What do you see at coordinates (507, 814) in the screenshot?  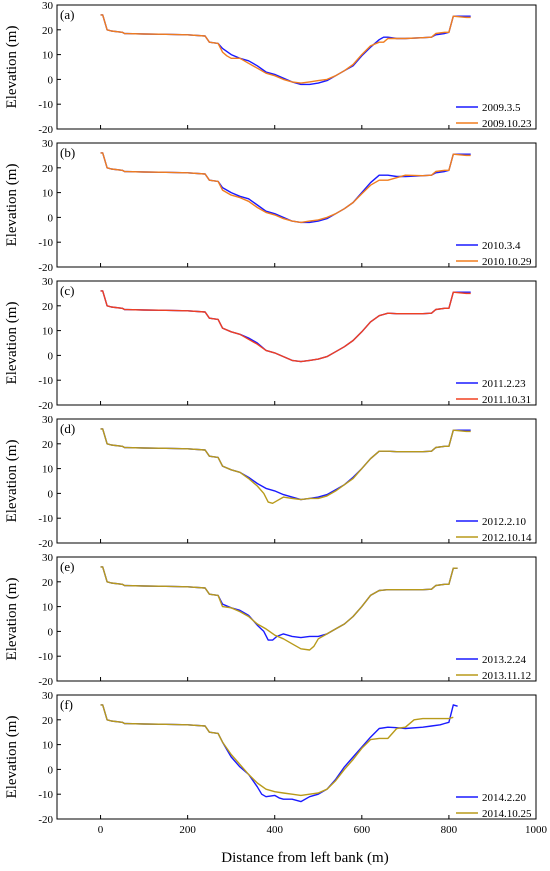 I see `legend-label: 2014.10.25` at bounding box center [507, 814].